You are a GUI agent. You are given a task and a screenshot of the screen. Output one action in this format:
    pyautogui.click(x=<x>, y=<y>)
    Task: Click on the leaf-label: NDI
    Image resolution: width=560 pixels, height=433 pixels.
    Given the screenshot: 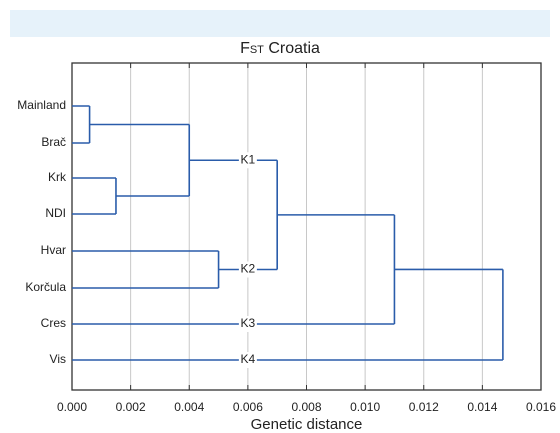 What is the action you would take?
    pyautogui.click(x=55, y=213)
    